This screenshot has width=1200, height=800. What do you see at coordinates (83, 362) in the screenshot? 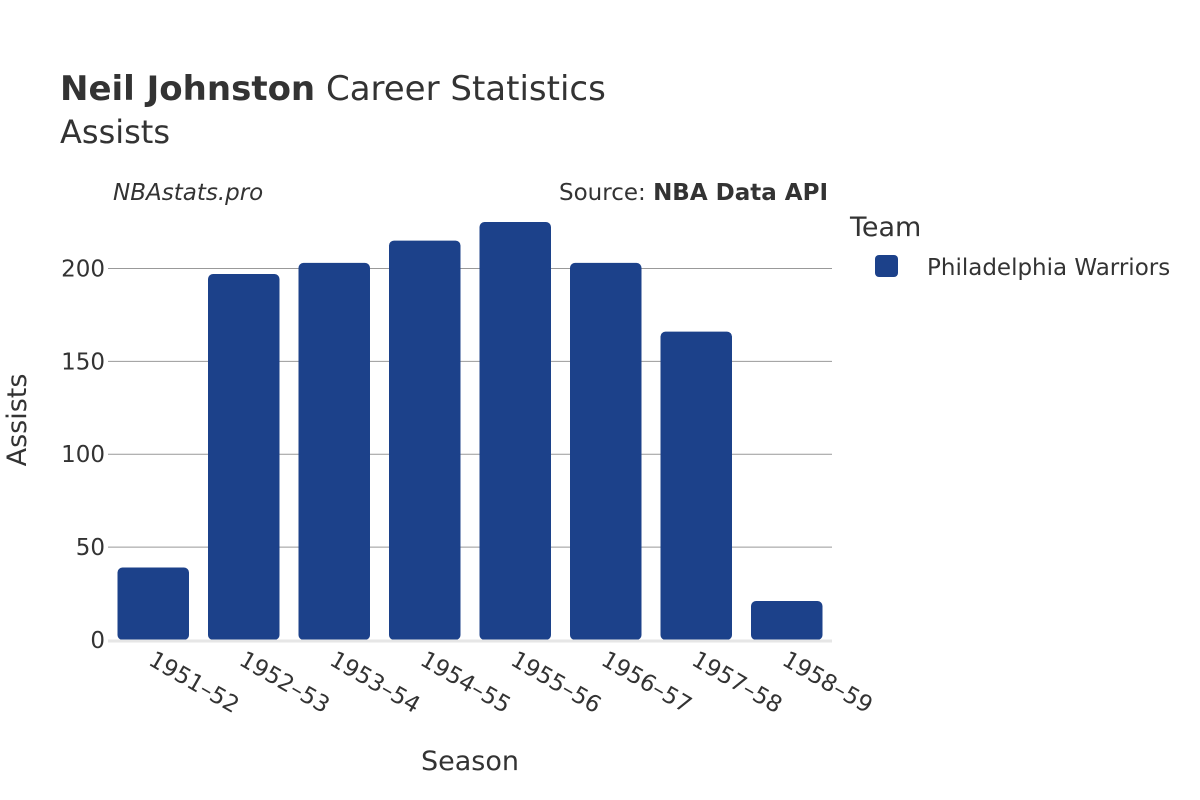
I see `y-tick-label: 150` at bounding box center [83, 362].